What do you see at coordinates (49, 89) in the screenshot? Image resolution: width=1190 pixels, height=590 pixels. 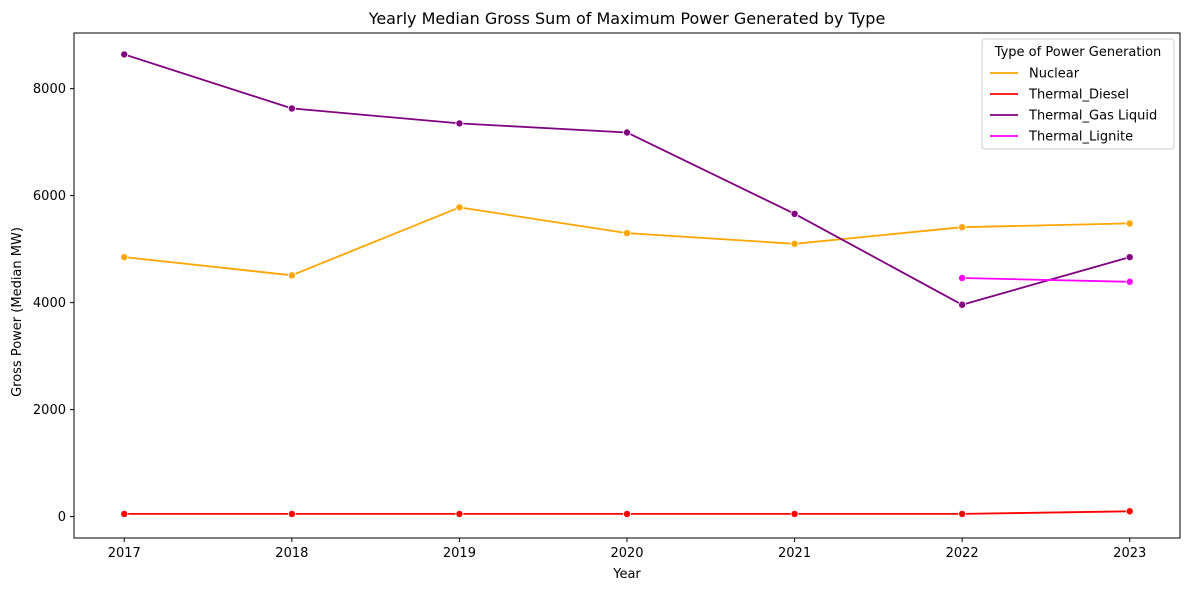 I see `y-tick-label: 8000` at bounding box center [49, 89].